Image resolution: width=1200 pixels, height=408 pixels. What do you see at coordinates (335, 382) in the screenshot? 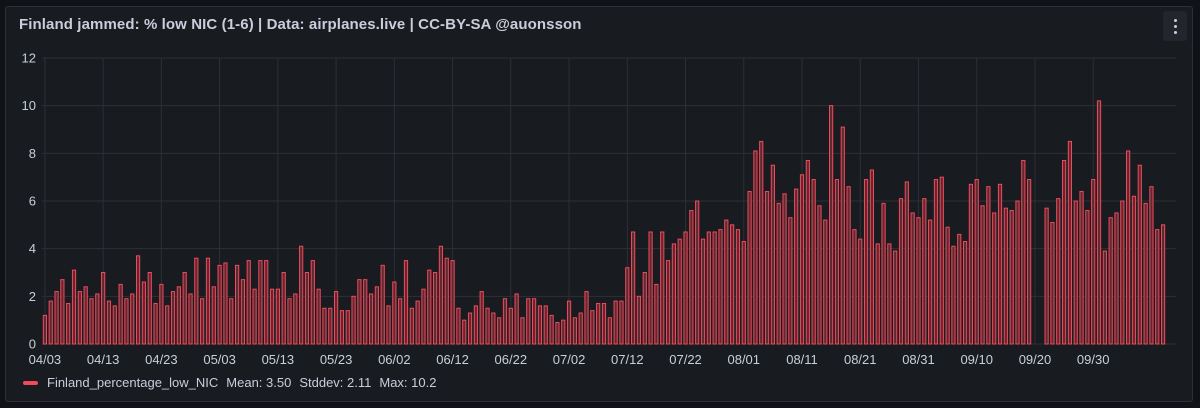
I see `legend-stddev: Stddev: 2.11` at bounding box center [335, 382].